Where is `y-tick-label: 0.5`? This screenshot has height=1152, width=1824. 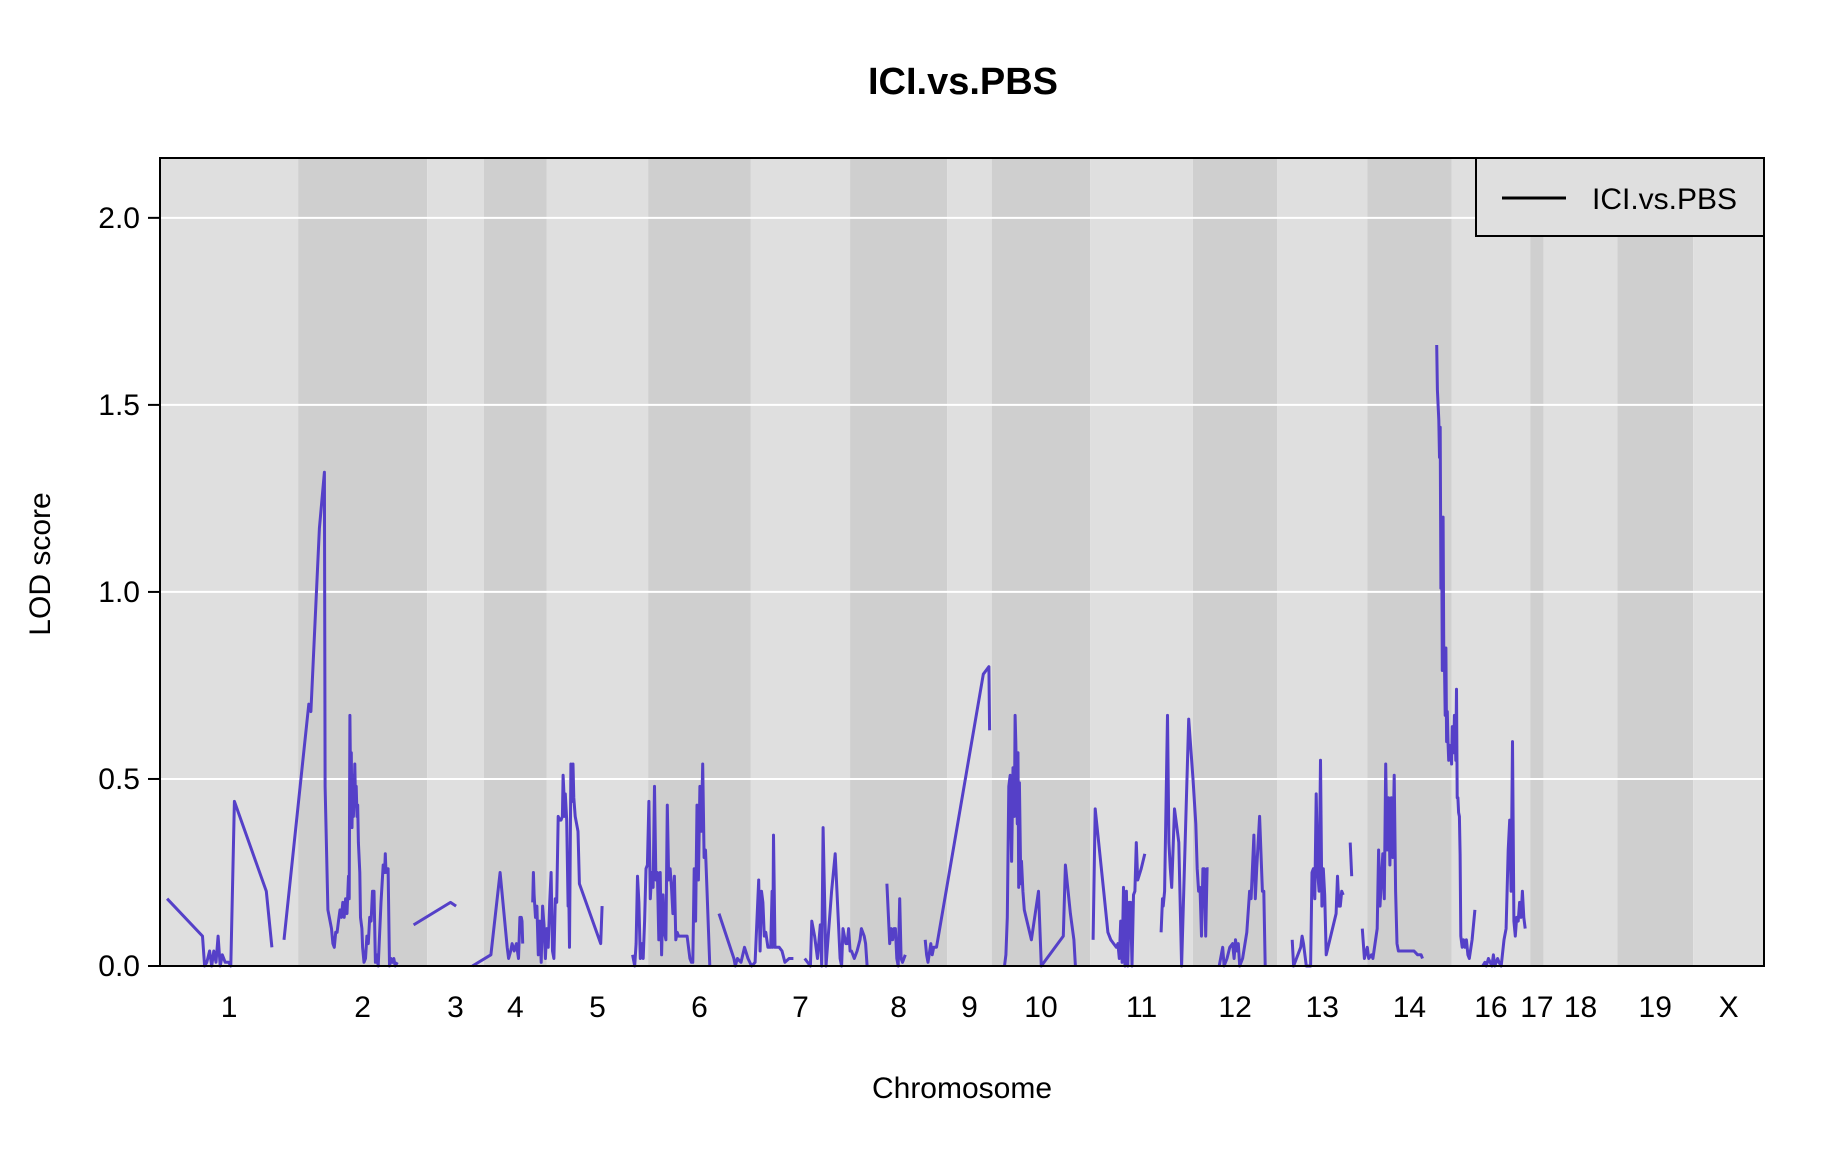
y-tick-label: 0.5 is located at coordinates (119, 779).